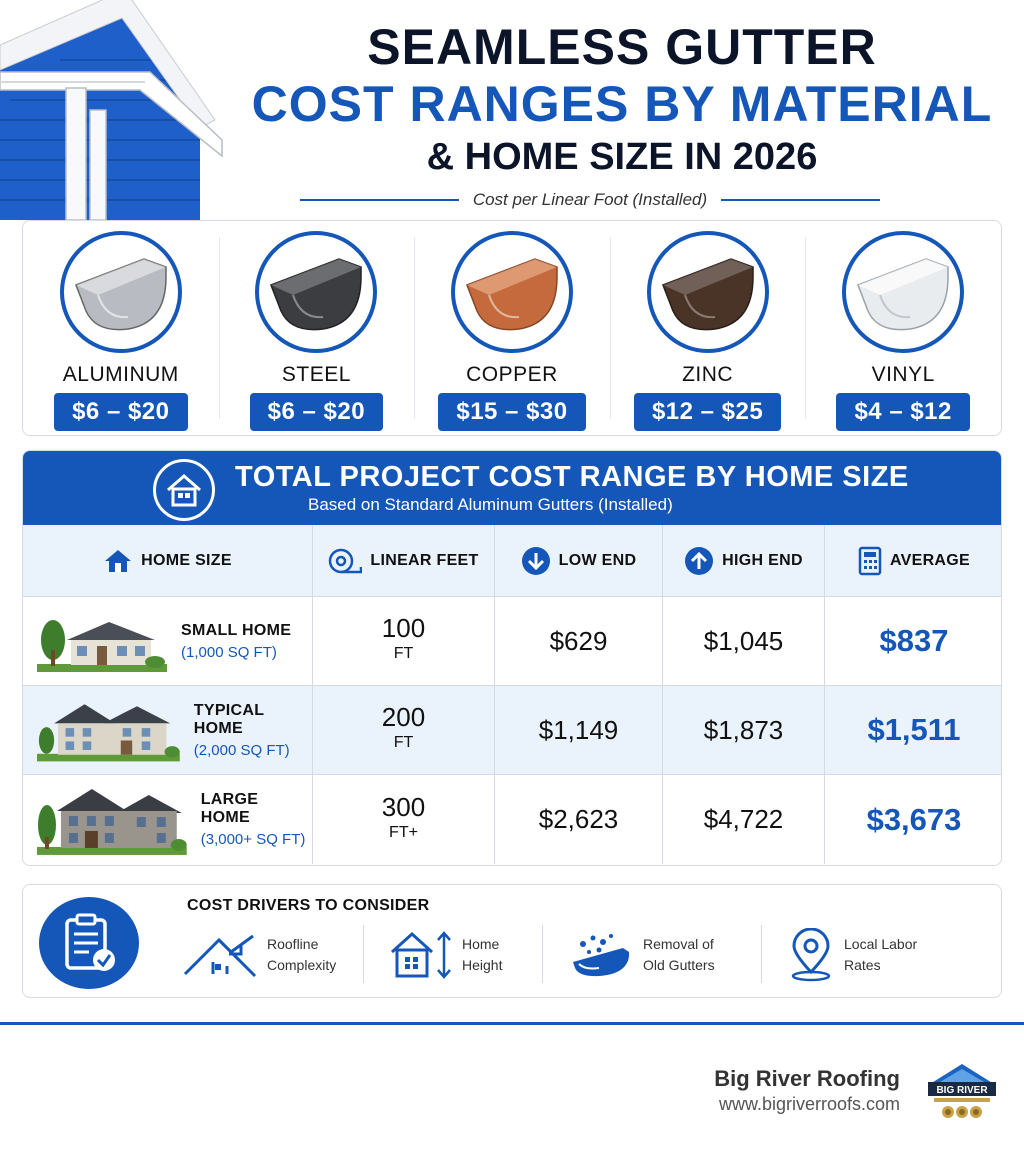 Image resolution: width=1024 pixels, height=1154 pixels. What do you see at coordinates (880, 955) in the screenshot?
I see `driver-label: Local Labor Rates` at bounding box center [880, 955].